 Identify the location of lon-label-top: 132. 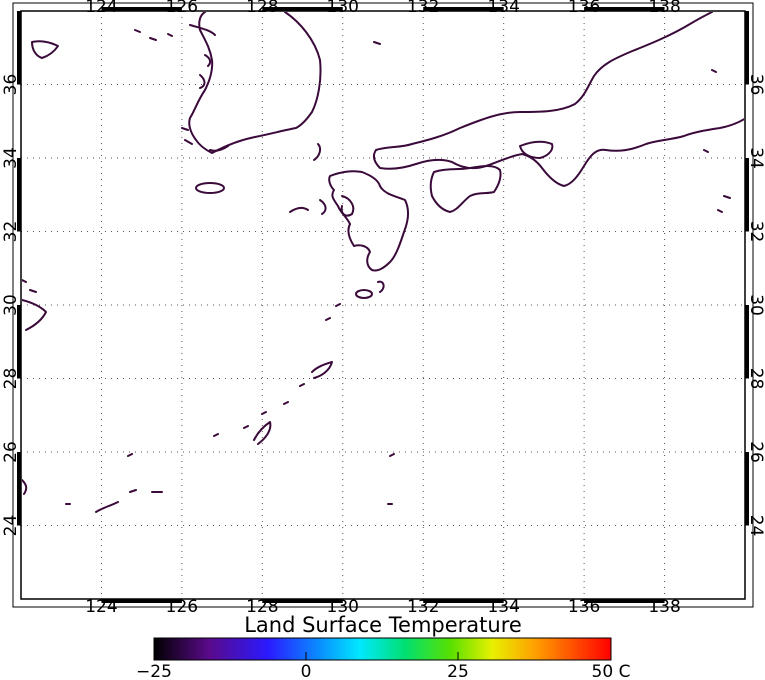
(423, 8).